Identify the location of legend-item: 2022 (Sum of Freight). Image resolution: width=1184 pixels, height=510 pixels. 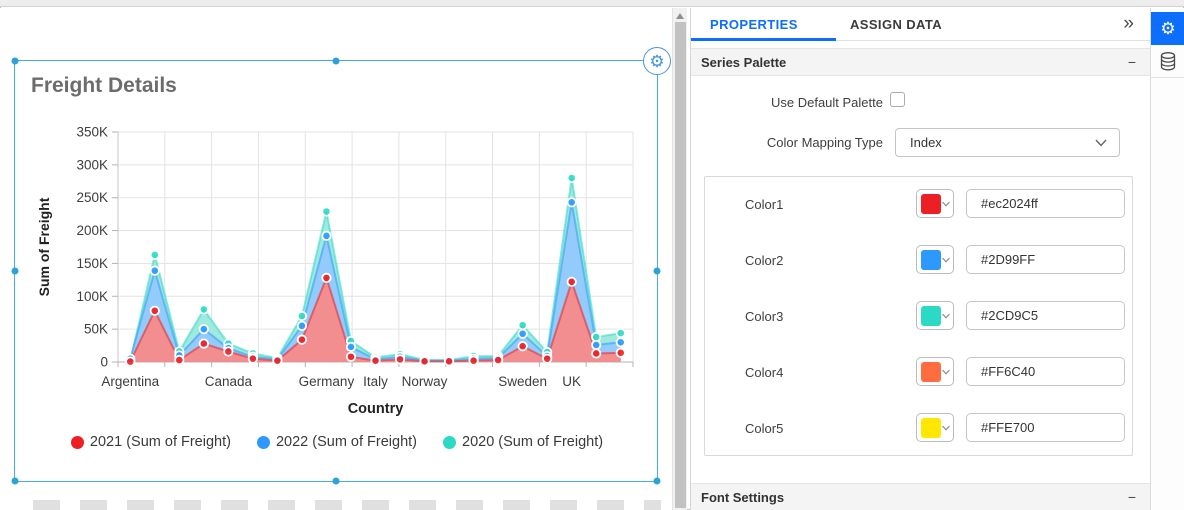
(337, 442).